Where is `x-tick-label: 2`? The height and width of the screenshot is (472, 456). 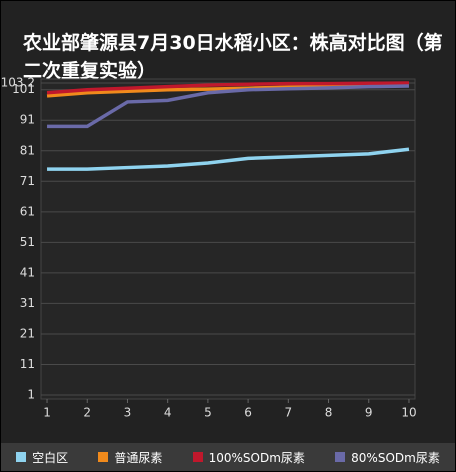
x-tick-label: 2 is located at coordinates (87, 413).